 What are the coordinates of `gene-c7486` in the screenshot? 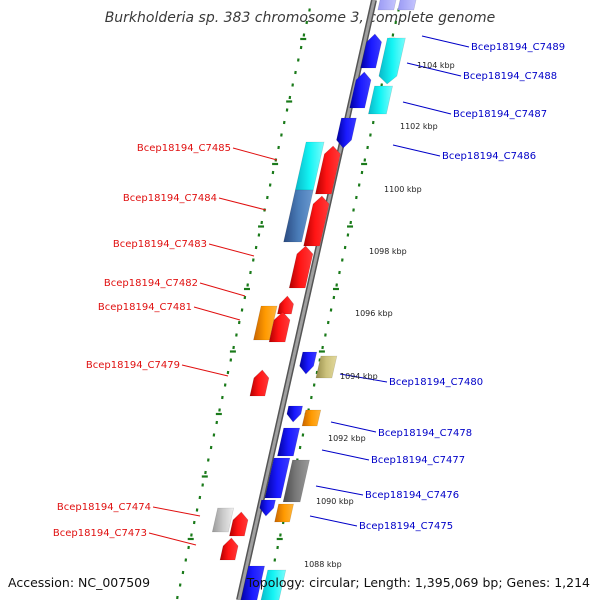 It's located at (346, 133).